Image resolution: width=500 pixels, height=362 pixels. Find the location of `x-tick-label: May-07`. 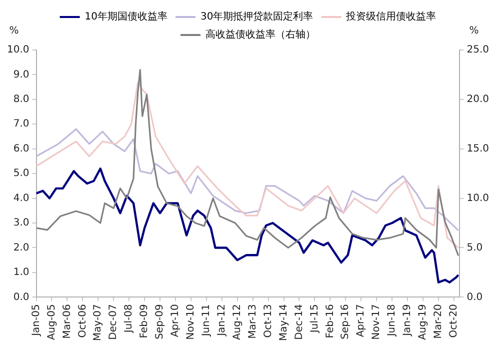

x-tick-label: May-07 is located at coordinates (98, 323).